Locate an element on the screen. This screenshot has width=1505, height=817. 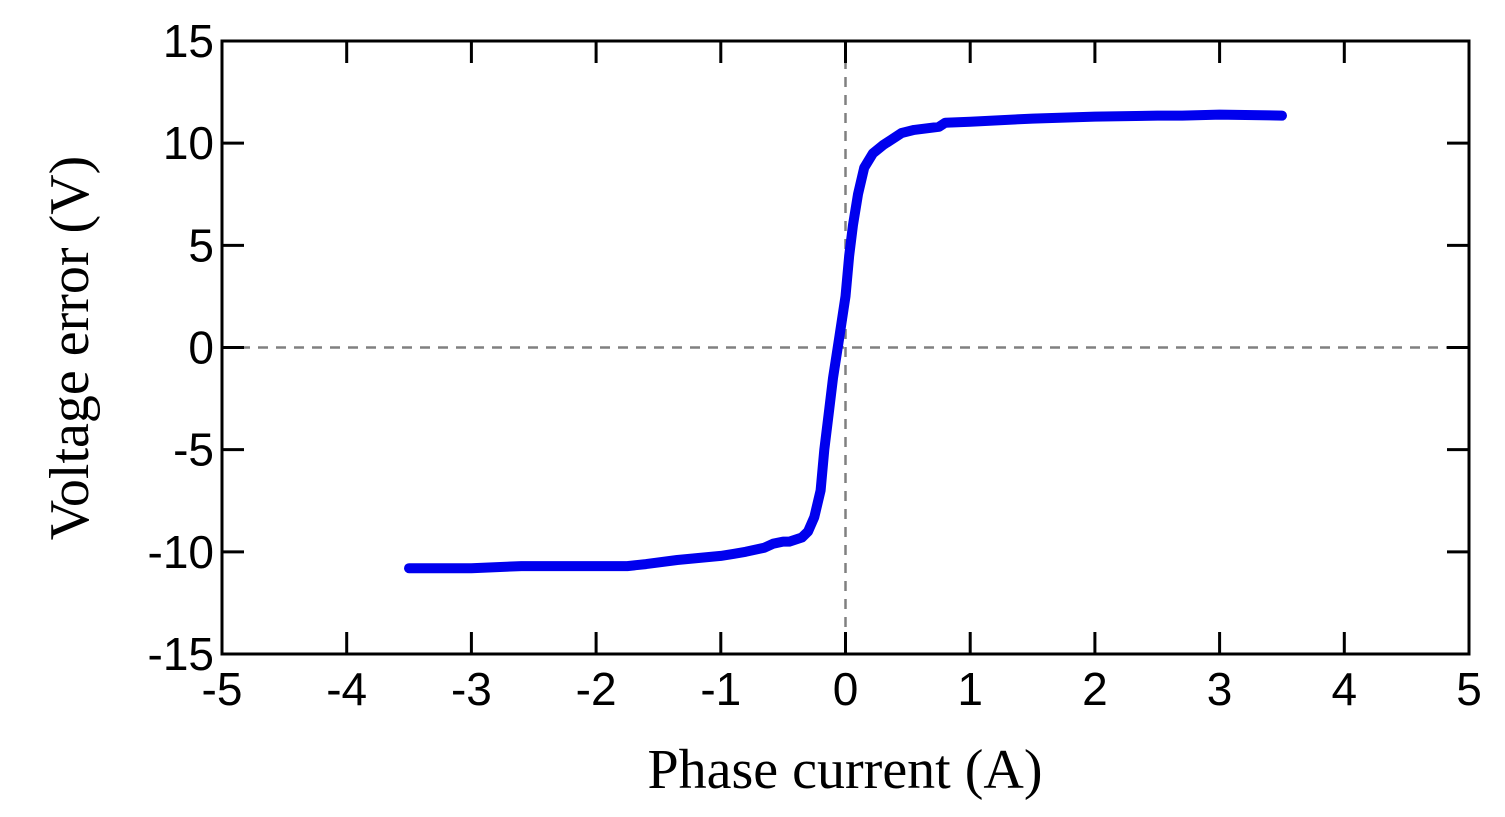
x-tick-label: 4 is located at coordinates (1345, 689).